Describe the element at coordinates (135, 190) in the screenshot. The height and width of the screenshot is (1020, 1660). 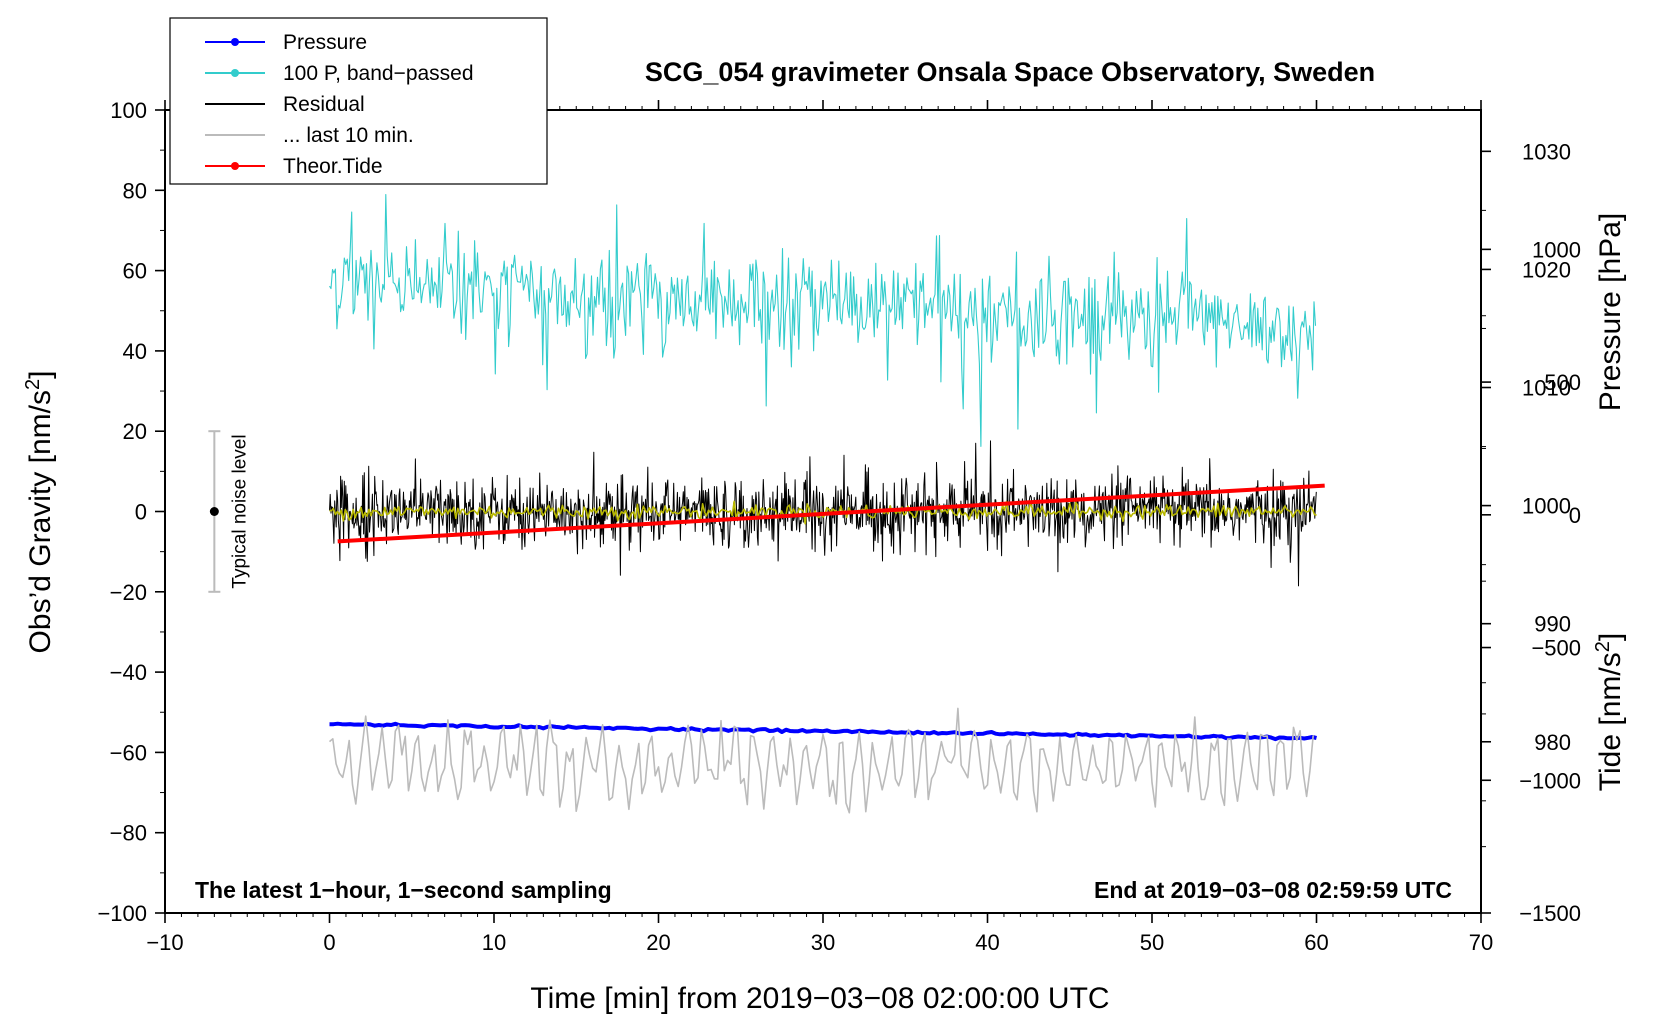
I see `y-tick-label: 80` at that location.